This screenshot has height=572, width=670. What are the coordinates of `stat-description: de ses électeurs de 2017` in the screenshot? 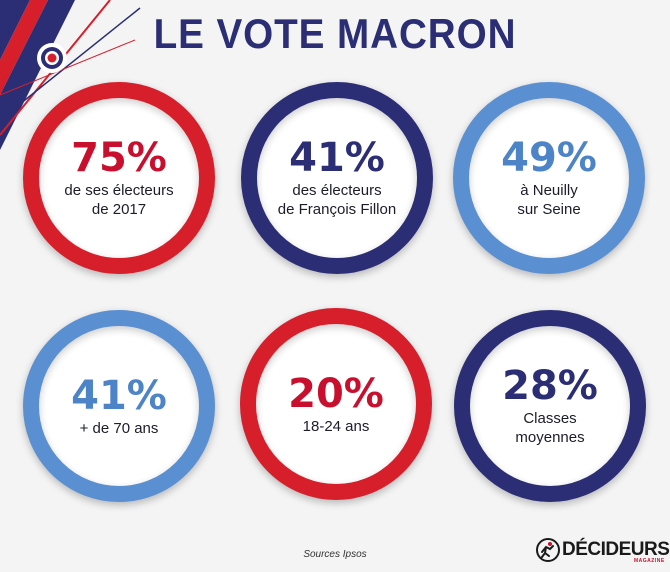 It's located at (119, 200).